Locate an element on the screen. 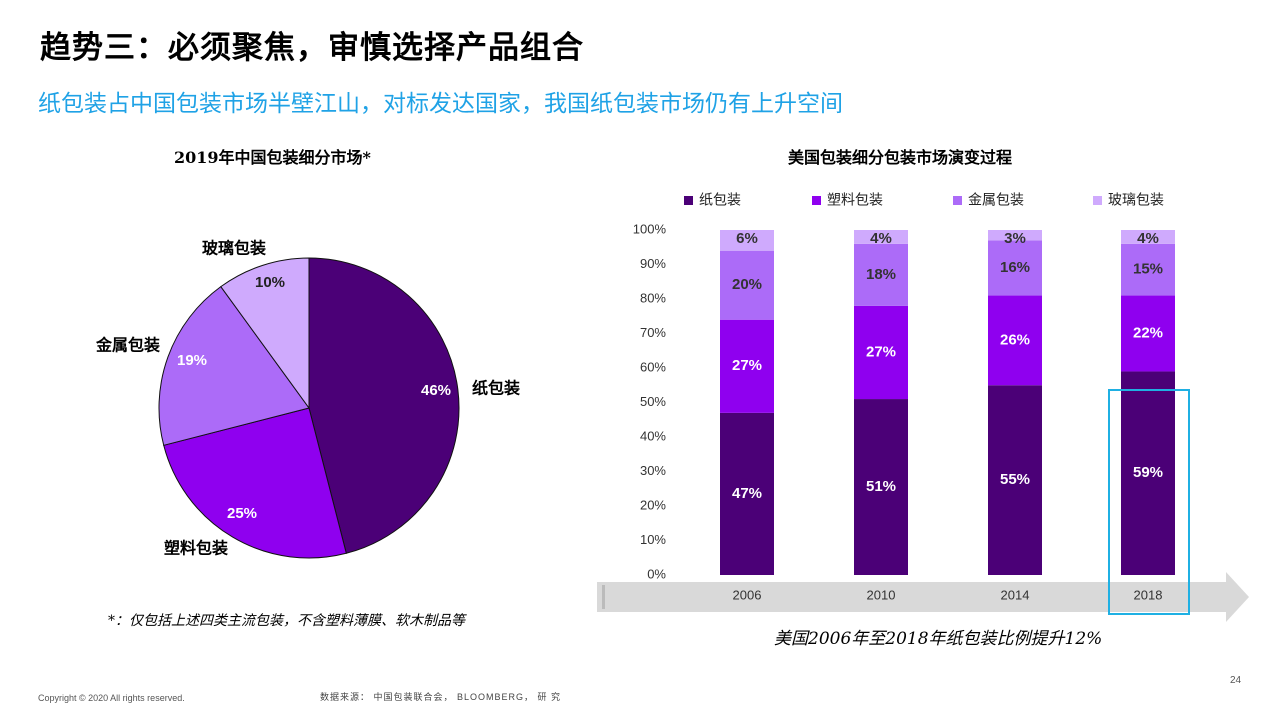  bar-segment-glass-2014 is located at coordinates (1015, 235).